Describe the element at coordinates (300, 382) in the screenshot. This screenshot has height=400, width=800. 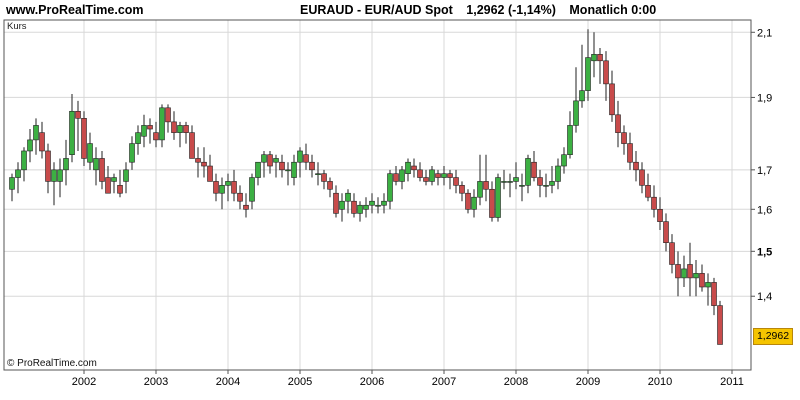
I see `x-tick-label: 2005` at that location.